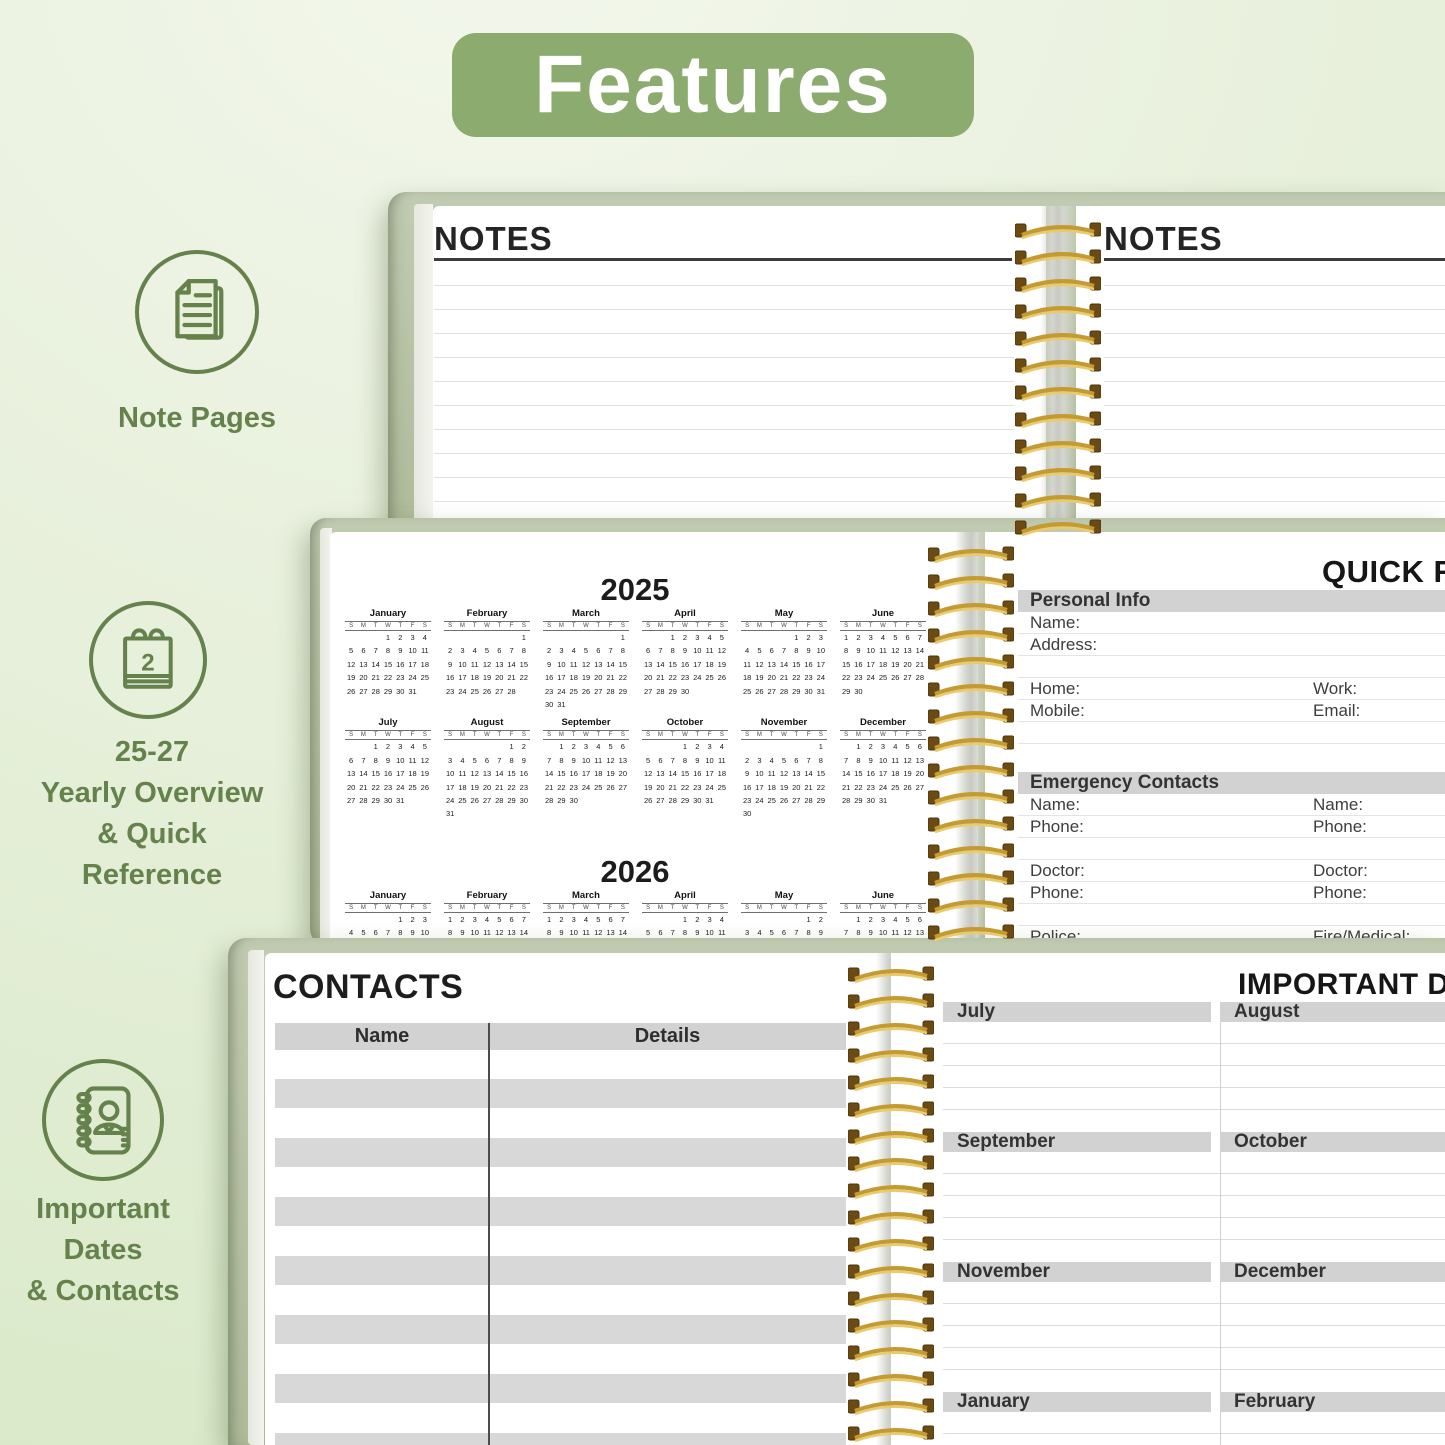 This screenshot has height=1445, width=1445. I want to click on month-label: July, so click(1077, 1012).